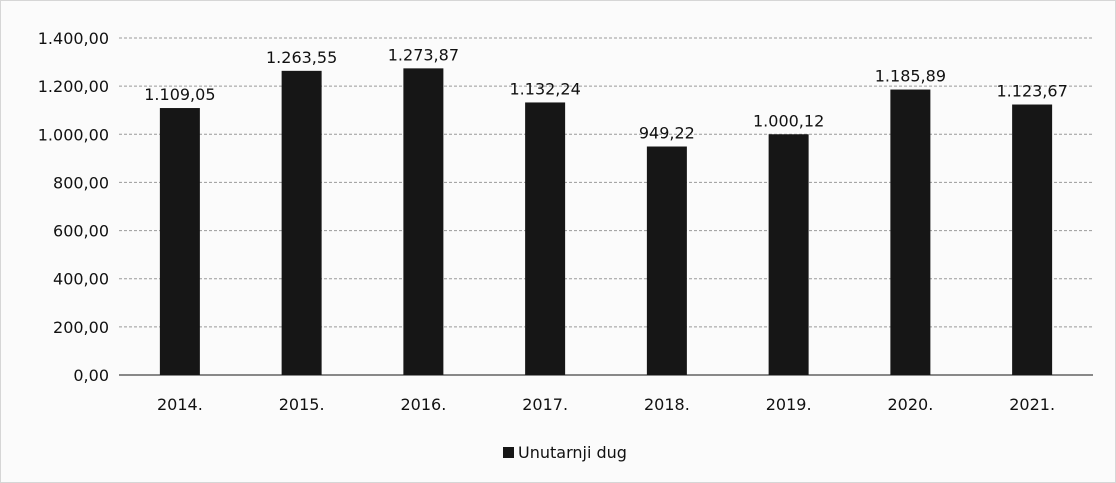 This screenshot has height=483, width=1116. Describe the element at coordinates (545, 88) in the screenshot. I see `data-label: 1.132,24` at that location.